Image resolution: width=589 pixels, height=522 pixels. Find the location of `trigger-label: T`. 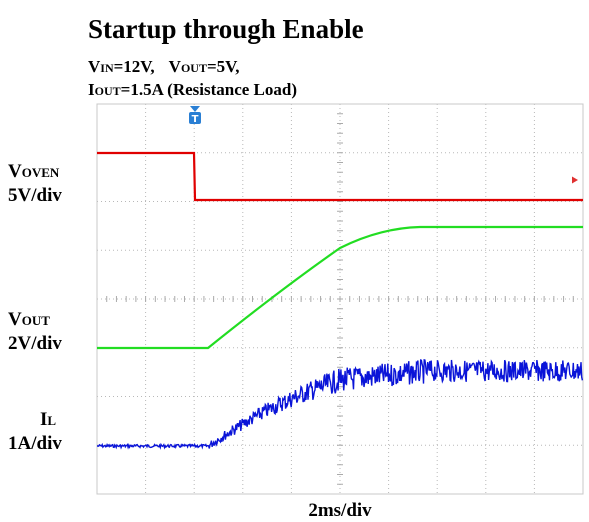

trigger-label: T is located at coordinates (195, 119).